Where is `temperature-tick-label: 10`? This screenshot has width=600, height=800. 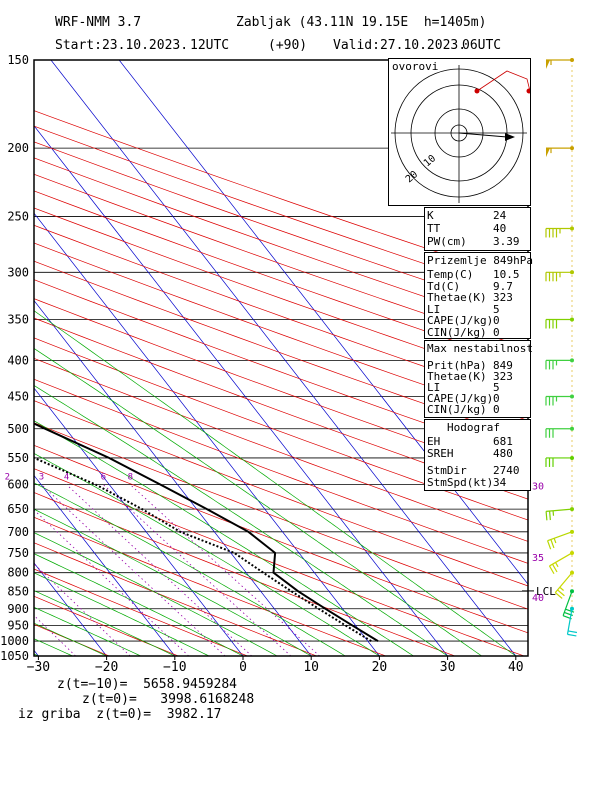
temperature-tick-label: 10 is located at coordinates (311, 667).